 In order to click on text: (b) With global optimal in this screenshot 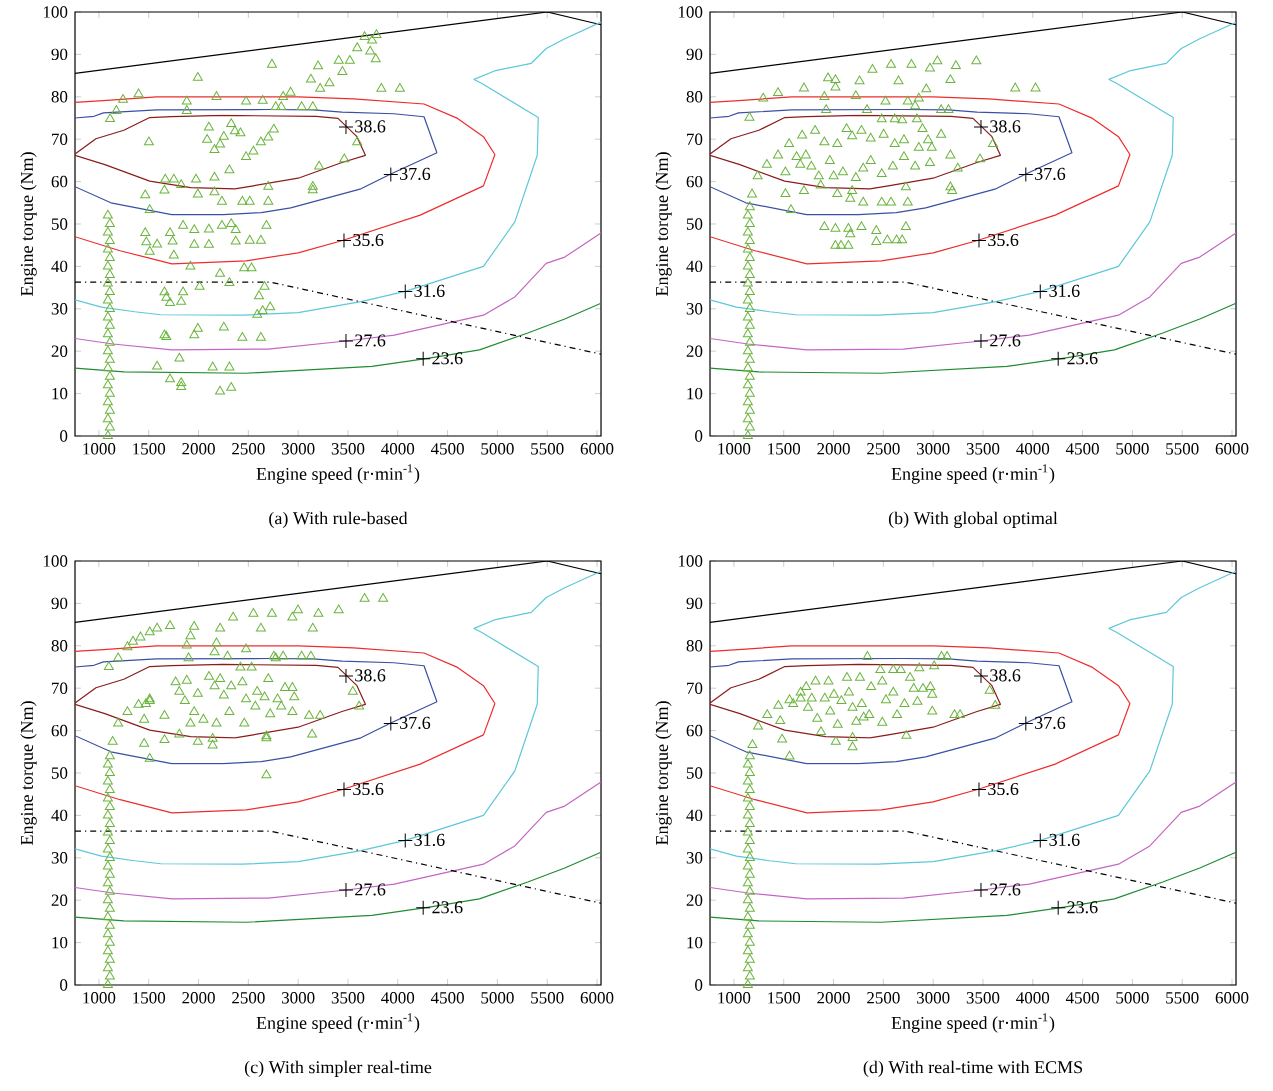, I will do `click(973, 519)`.